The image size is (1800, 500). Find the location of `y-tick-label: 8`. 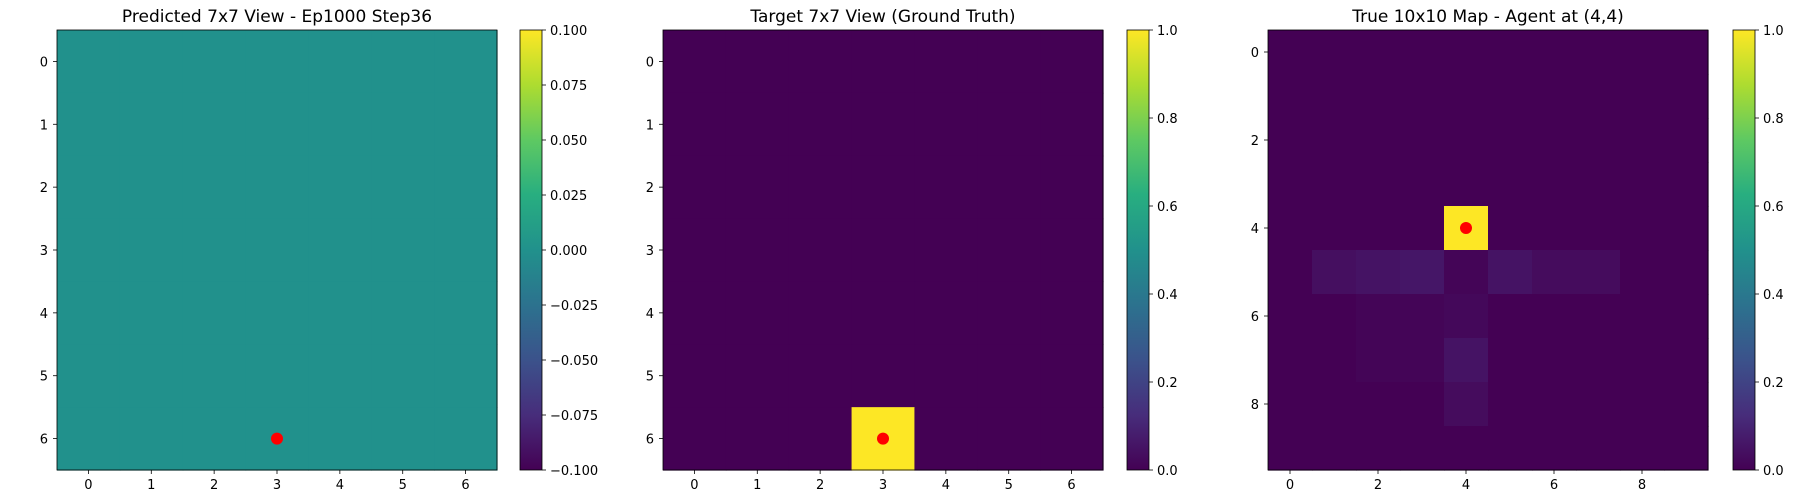

y-tick-label: 8 is located at coordinates (1255, 405).